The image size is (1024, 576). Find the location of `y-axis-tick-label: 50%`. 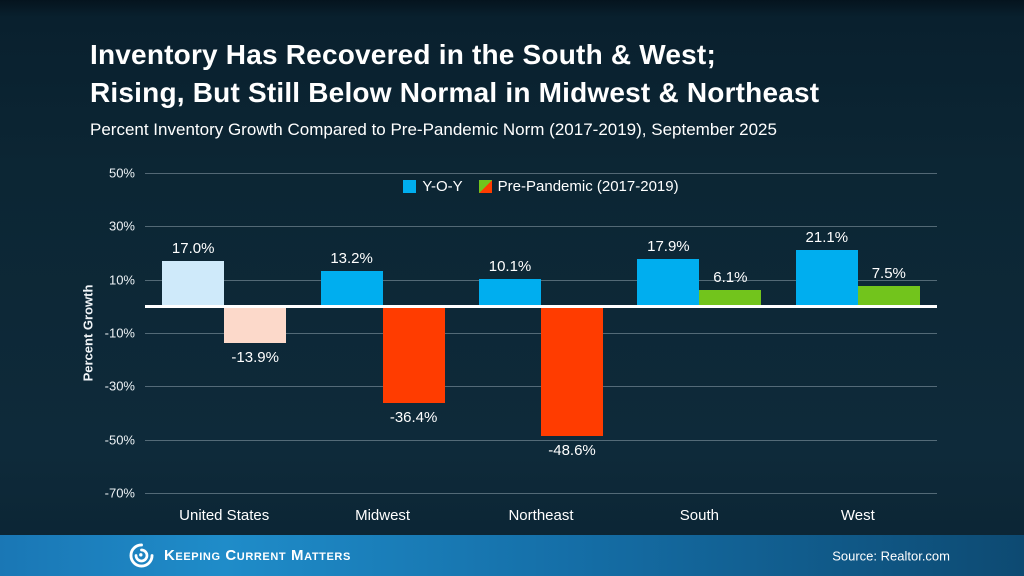

y-axis-tick-label: 50% is located at coordinates (121, 173).